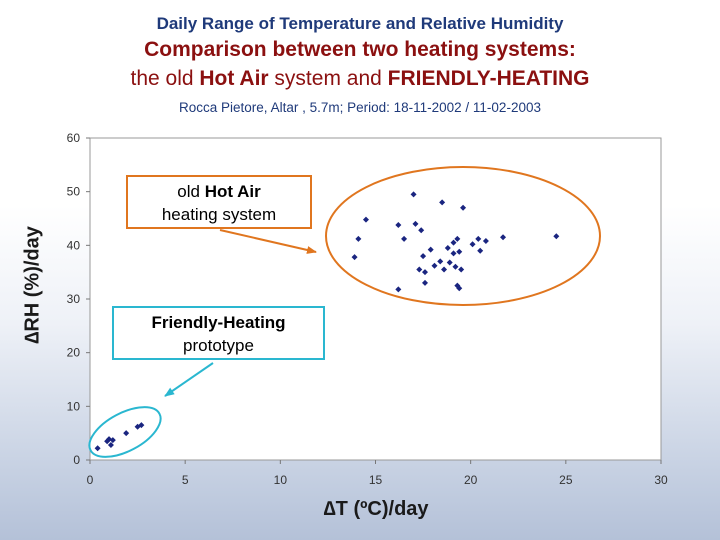  What do you see at coordinates (74, 192) in the screenshot?
I see `y-tick-label: 50` at bounding box center [74, 192].